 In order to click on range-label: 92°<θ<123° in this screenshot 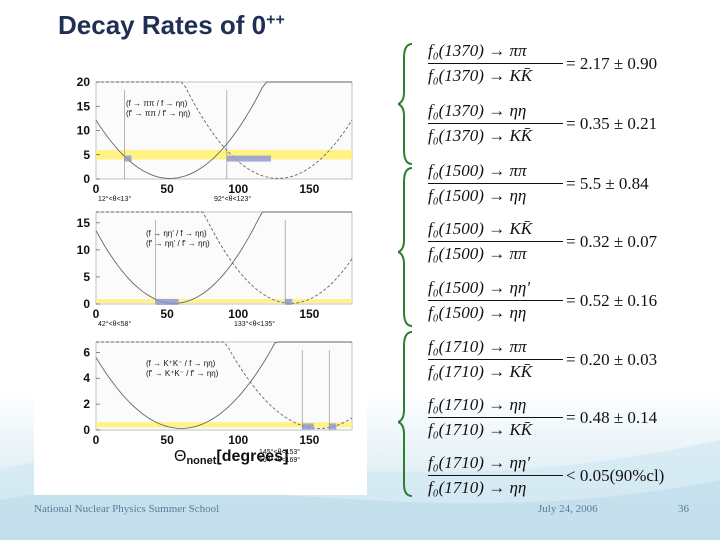, I will do `click(232, 199)`.